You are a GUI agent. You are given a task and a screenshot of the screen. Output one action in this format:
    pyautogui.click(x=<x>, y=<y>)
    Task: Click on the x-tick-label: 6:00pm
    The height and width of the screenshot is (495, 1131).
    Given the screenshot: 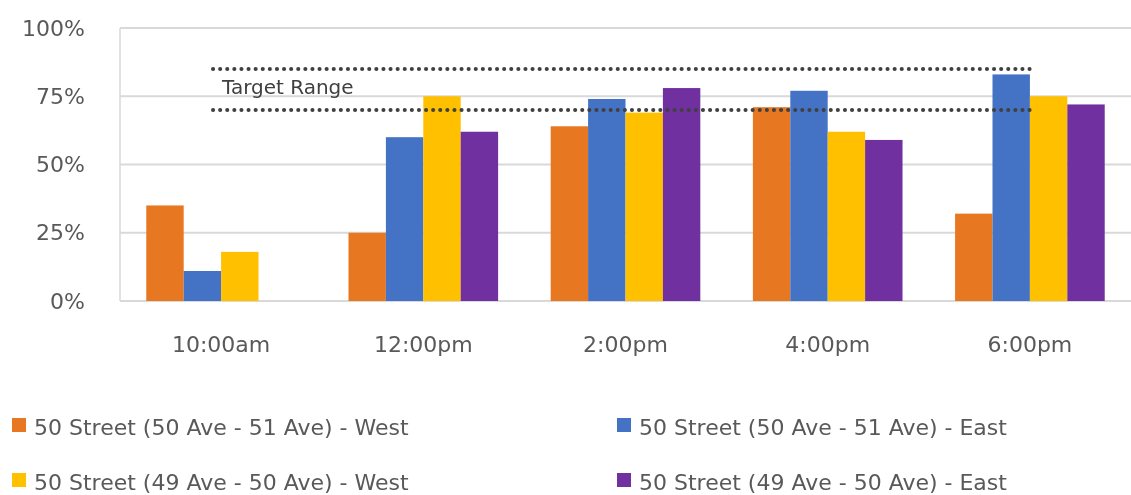 What is the action you would take?
    pyautogui.click(x=1030, y=344)
    